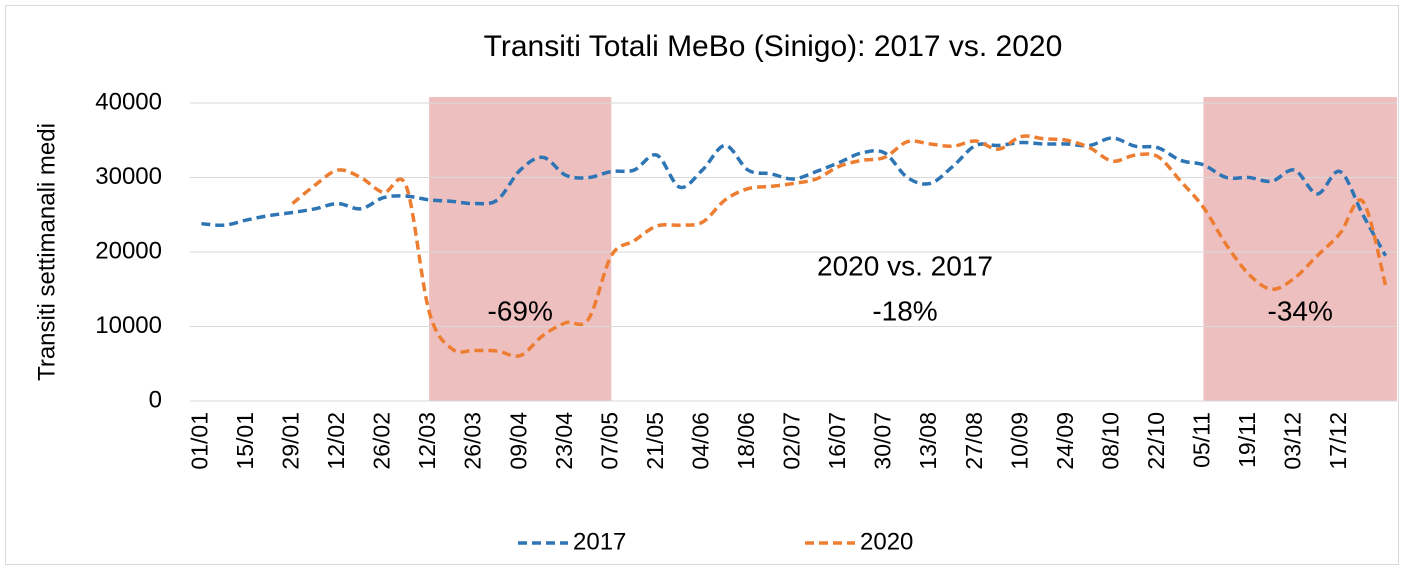 The image size is (1404, 570). Describe the element at coordinates (245, 441) in the screenshot. I see `x-tick-label: 15/01` at that location.